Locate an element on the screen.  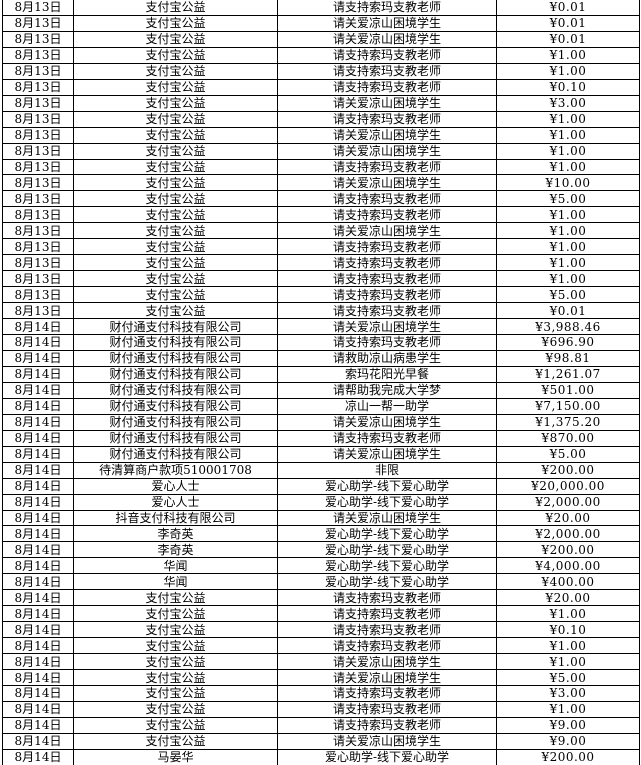
table-row: 8月14日 财付通支付科技有限公司 请关爱凉山困境学生 ¥3,988.46 is located at coordinates (321, 327).